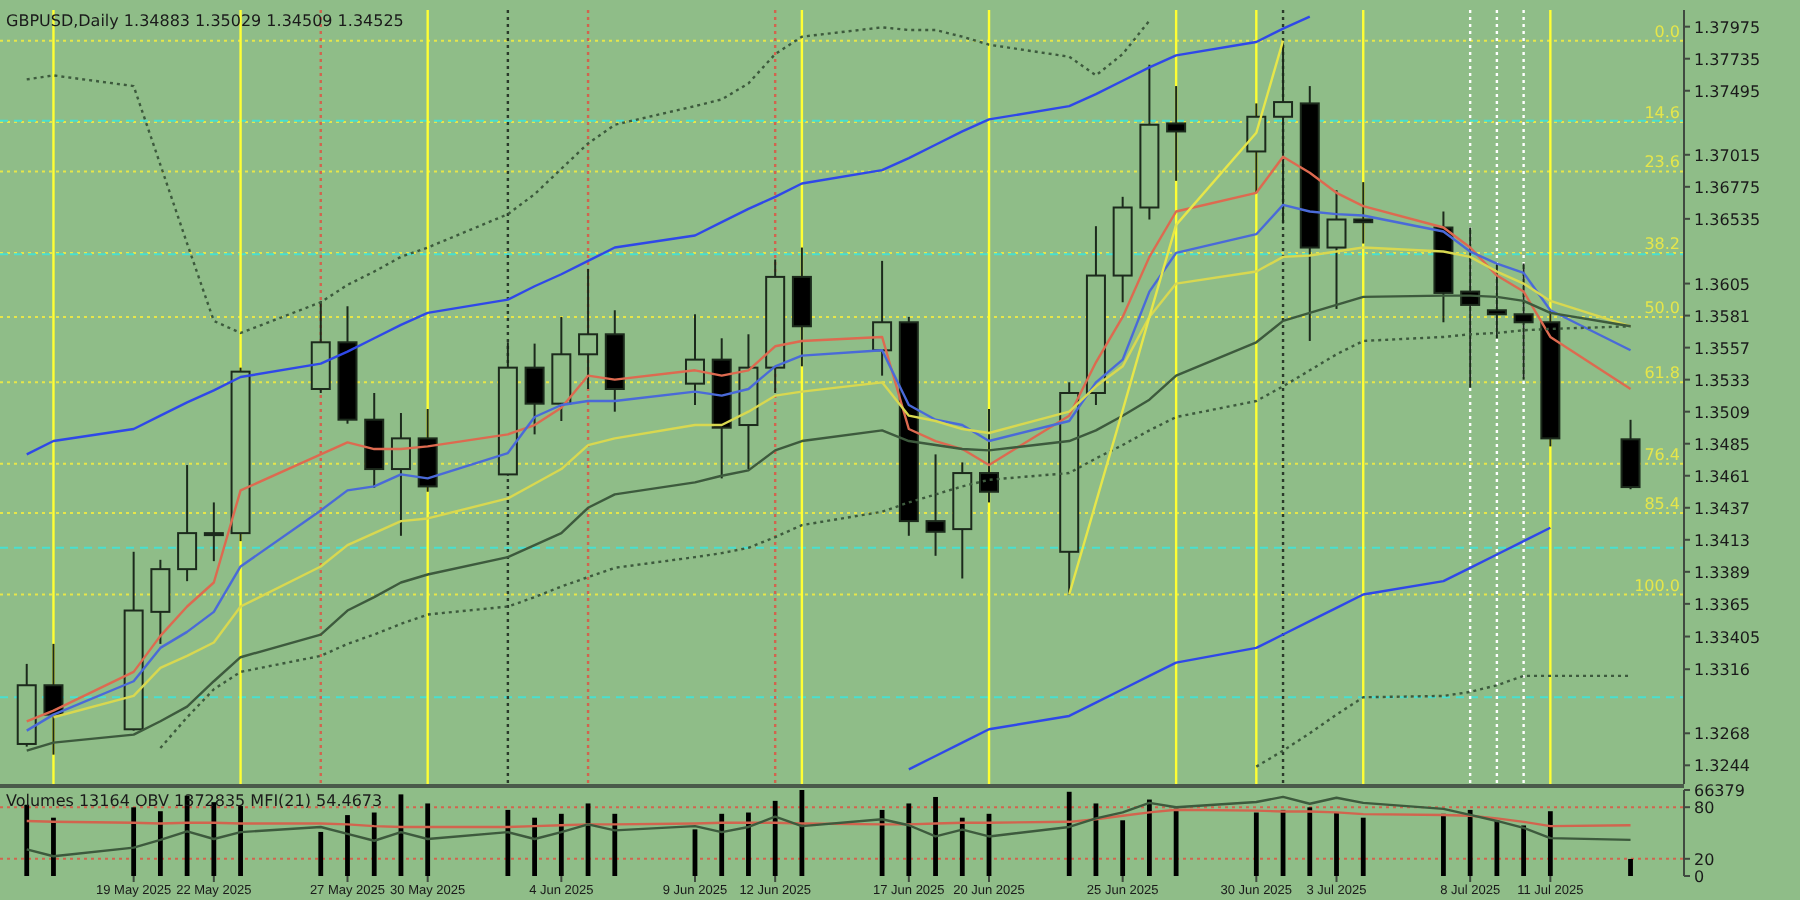  What do you see at coordinates (1727, 27) in the screenshot?
I see `y-tick-label: 1.37975` at bounding box center [1727, 27].